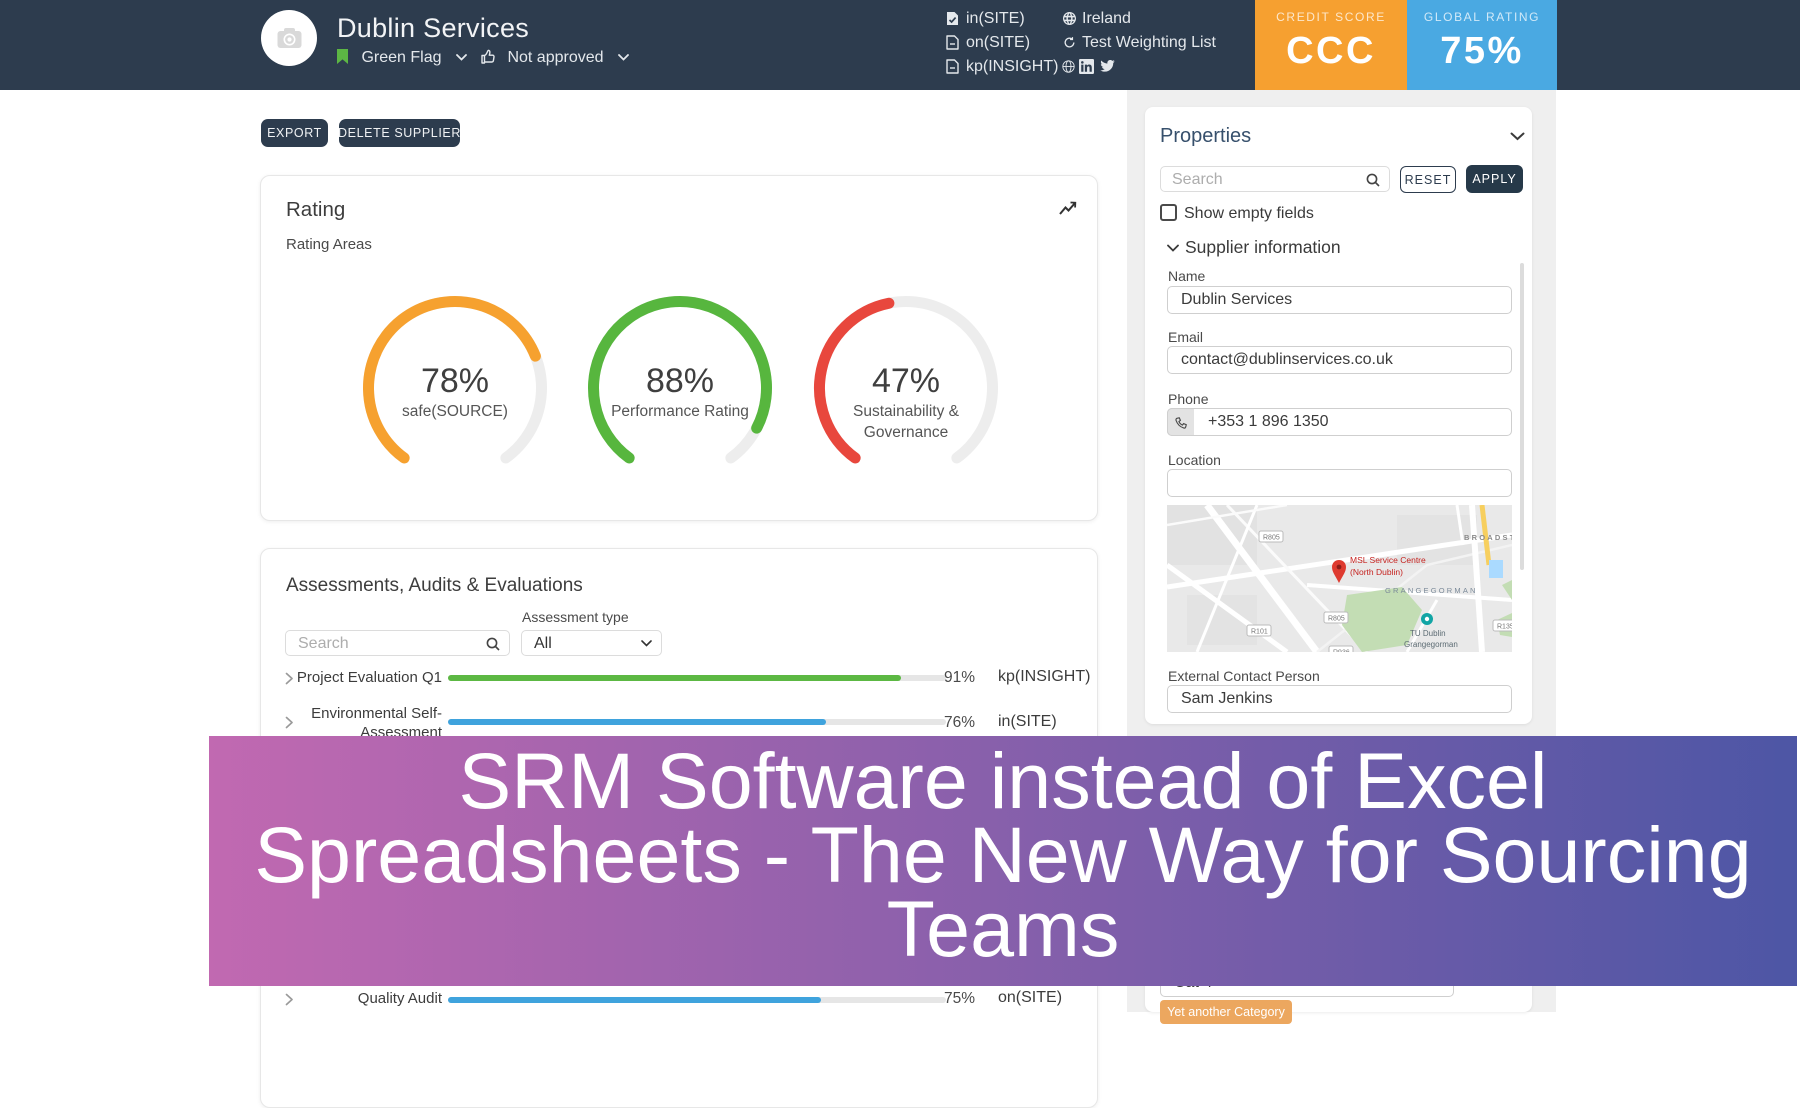 The image size is (1800, 1108). What do you see at coordinates (1431, 590) in the screenshot?
I see `svg-text: GRANGEGORMAN` at bounding box center [1431, 590].